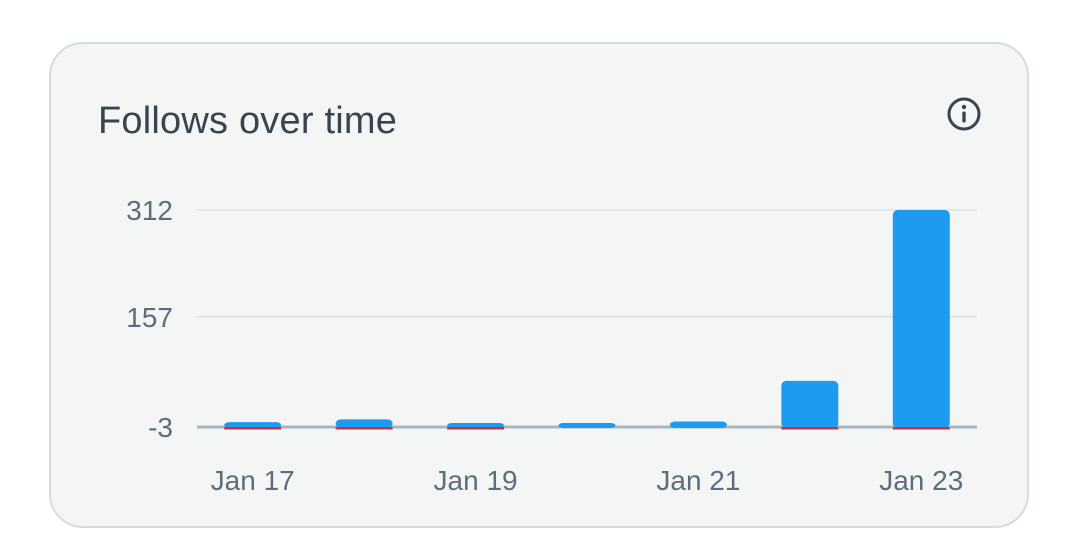  Describe the element at coordinates (248, 121) in the screenshot. I see `card-title: Follows over time` at that location.